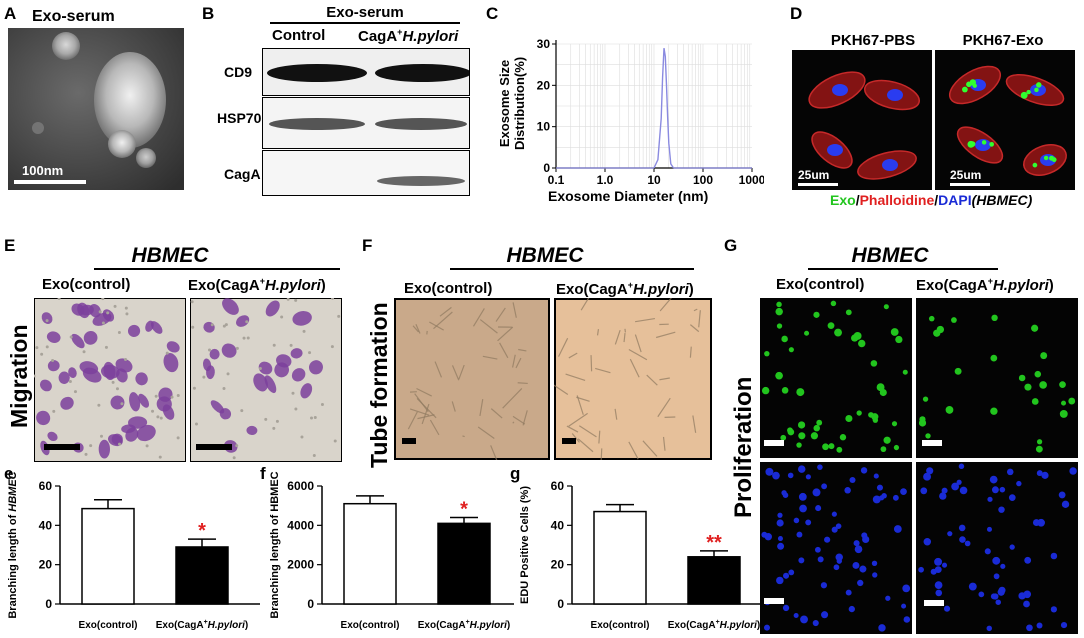  What do you see at coordinates (633, 379) in the screenshot?
I see `tube-cagA-image` at bounding box center [633, 379].